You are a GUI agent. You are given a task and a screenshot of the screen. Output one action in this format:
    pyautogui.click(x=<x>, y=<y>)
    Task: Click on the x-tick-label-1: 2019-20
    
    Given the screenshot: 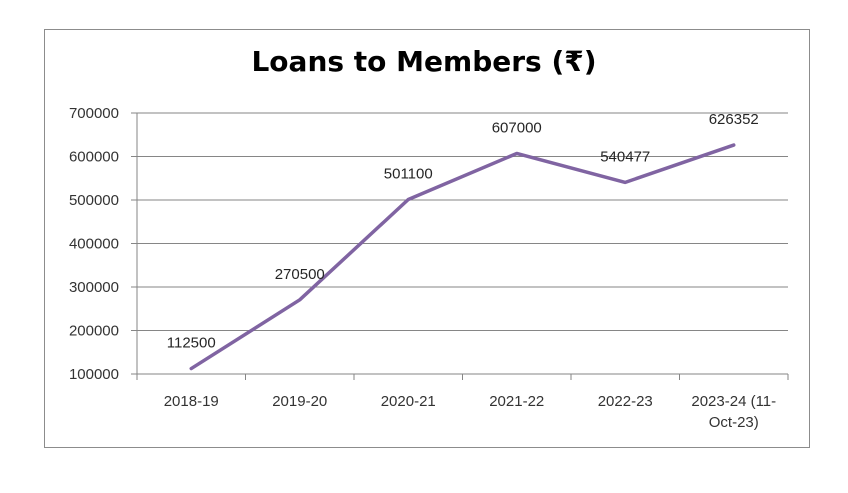 What is the action you would take?
    pyautogui.click(x=299, y=401)
    